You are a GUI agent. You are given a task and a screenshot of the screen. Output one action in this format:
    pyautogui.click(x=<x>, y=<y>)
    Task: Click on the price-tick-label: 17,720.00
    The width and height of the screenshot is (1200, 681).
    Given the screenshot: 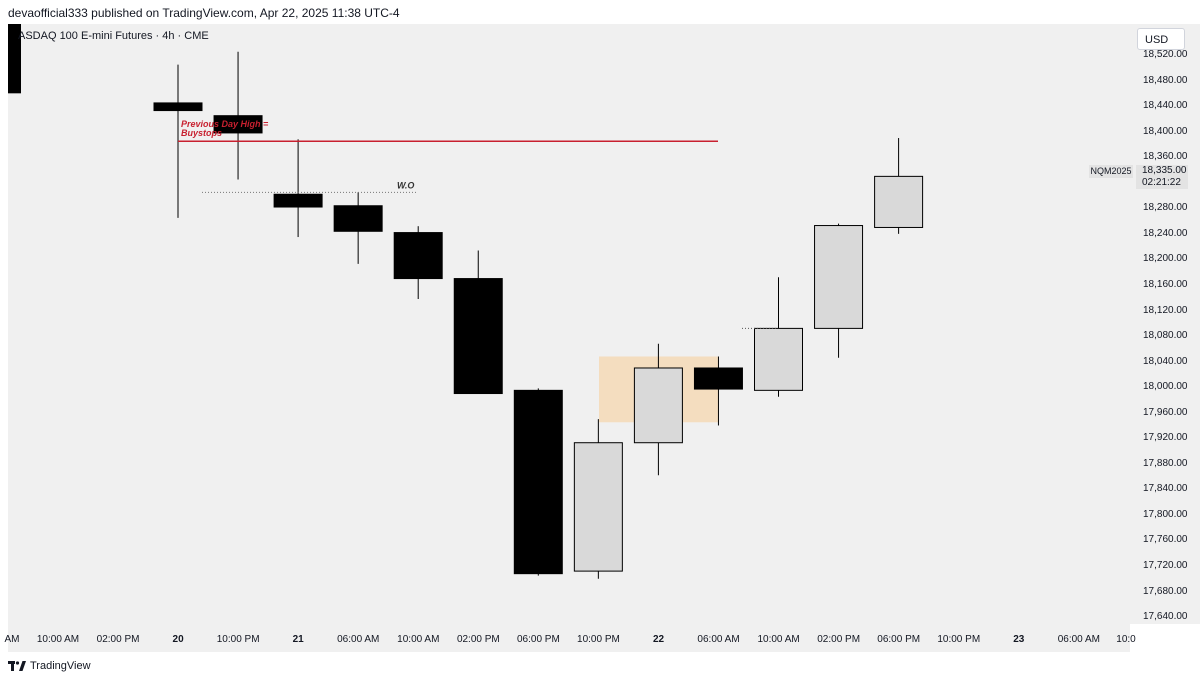 What is the action you would take?
    pyautogui.click(x=1165, y=565)
    